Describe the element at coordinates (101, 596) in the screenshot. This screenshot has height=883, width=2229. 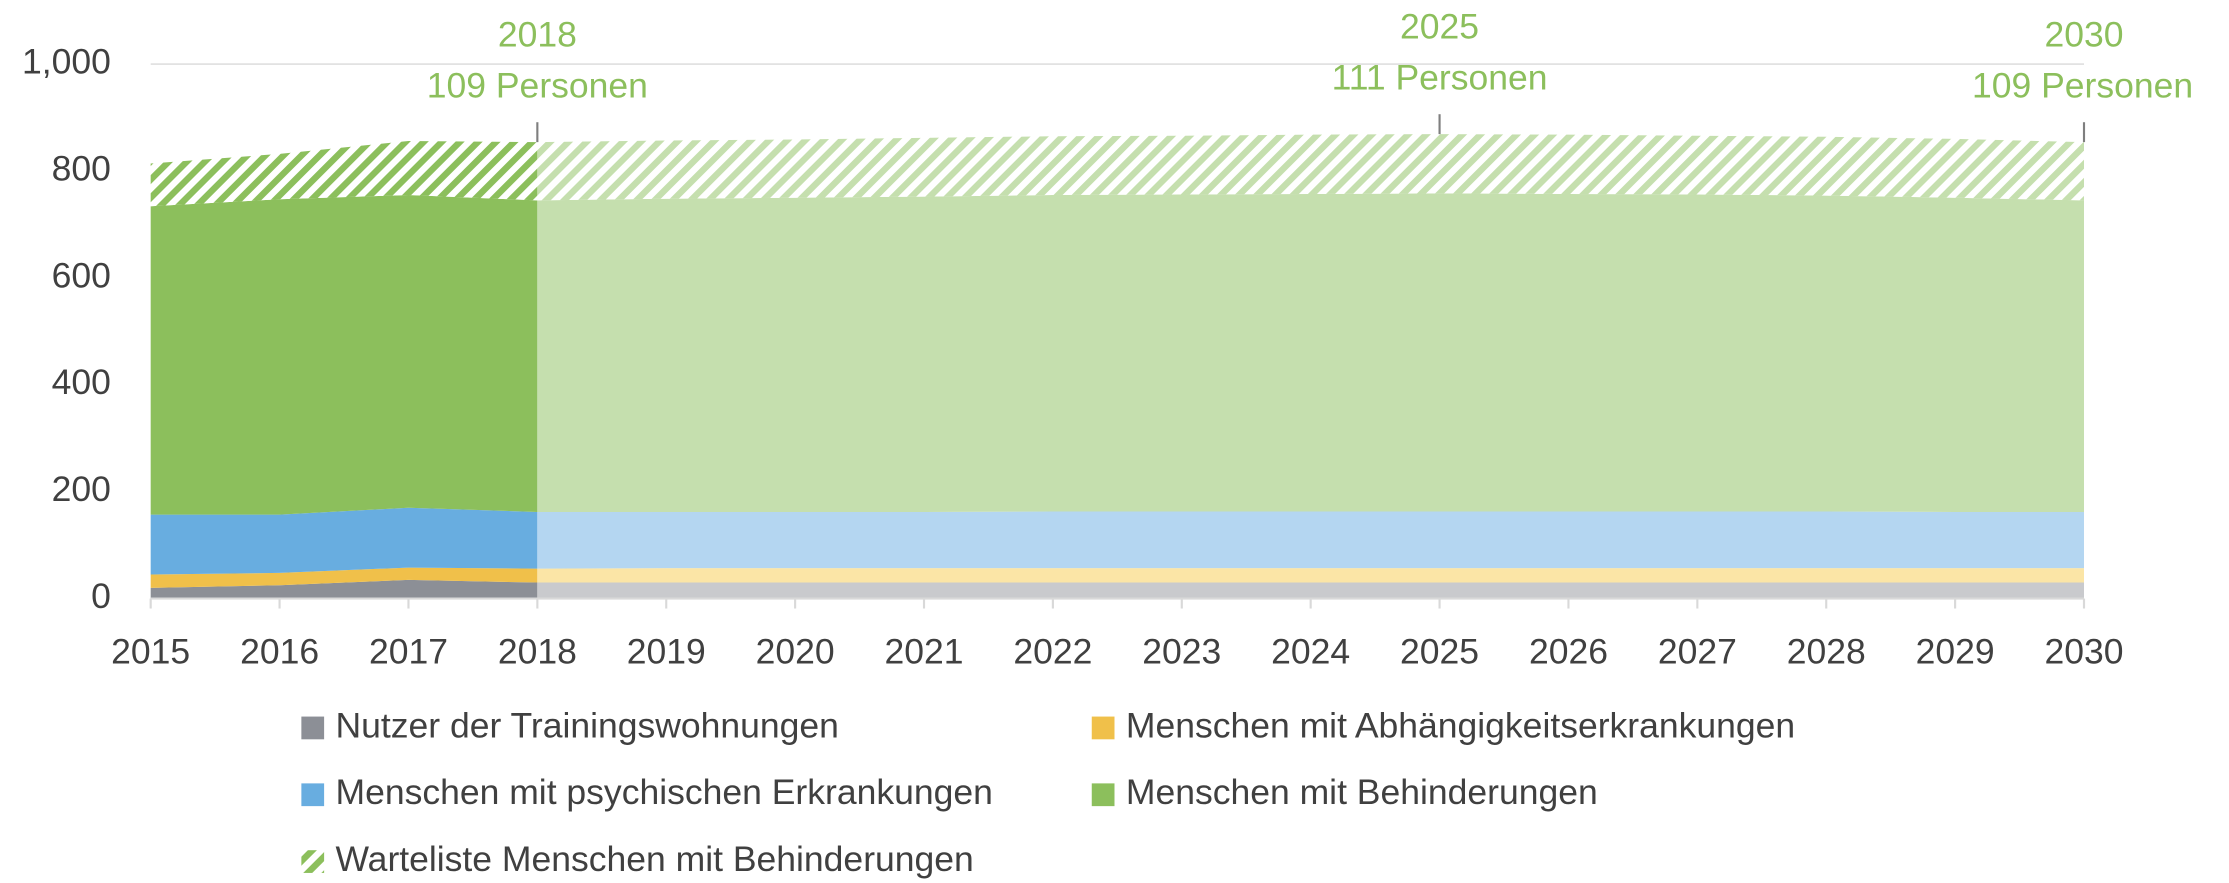
I see `y-tick-label: 0` at that location.